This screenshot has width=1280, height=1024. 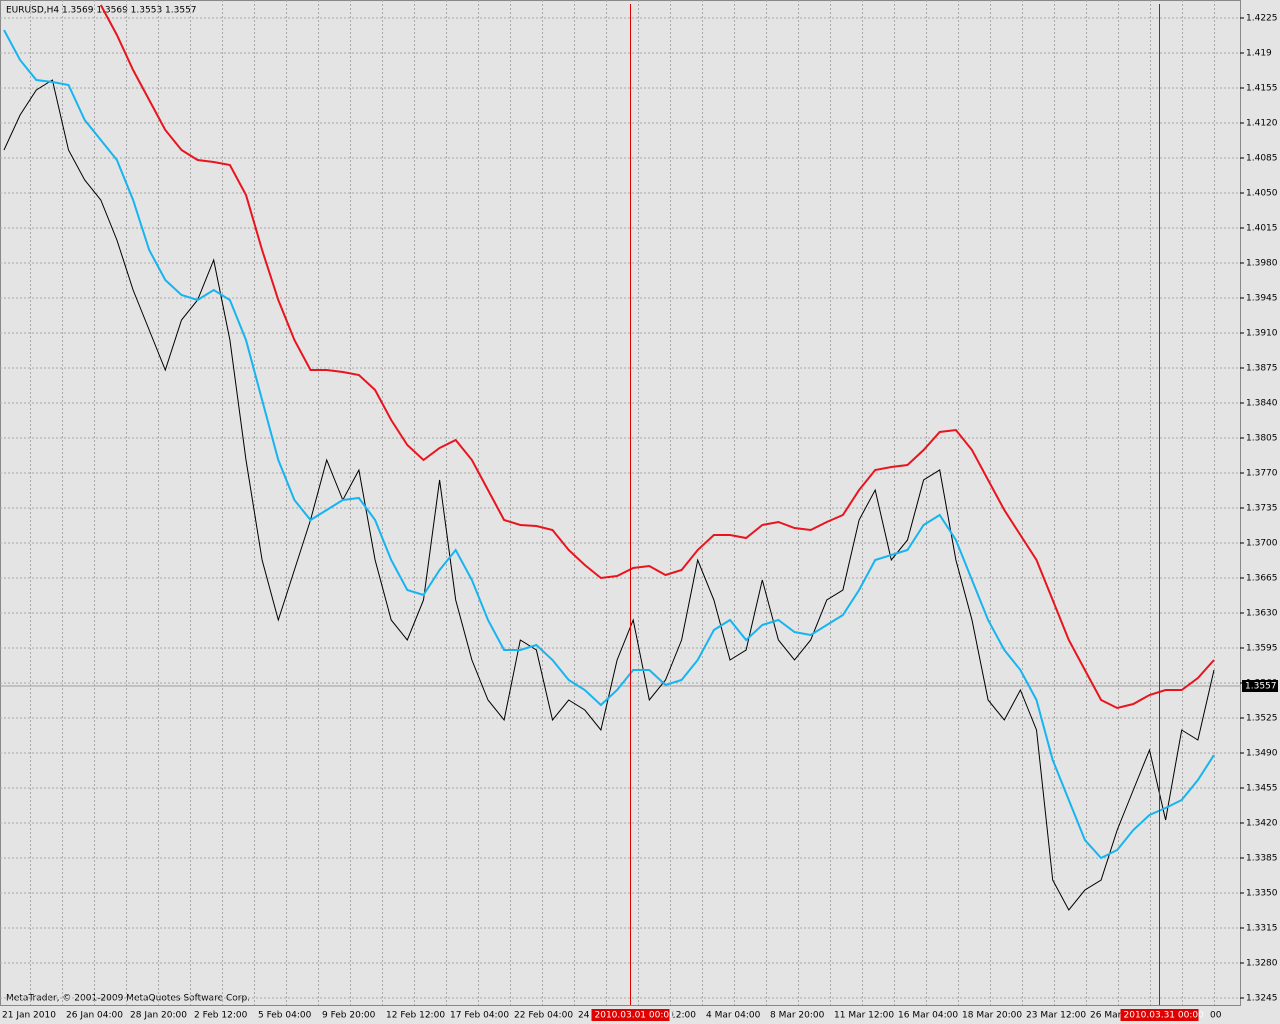 What do you see at coordinates (584, 1016) in the screenshot?
I see `x-tick-label: 24` at bounding box center [584, 1016].